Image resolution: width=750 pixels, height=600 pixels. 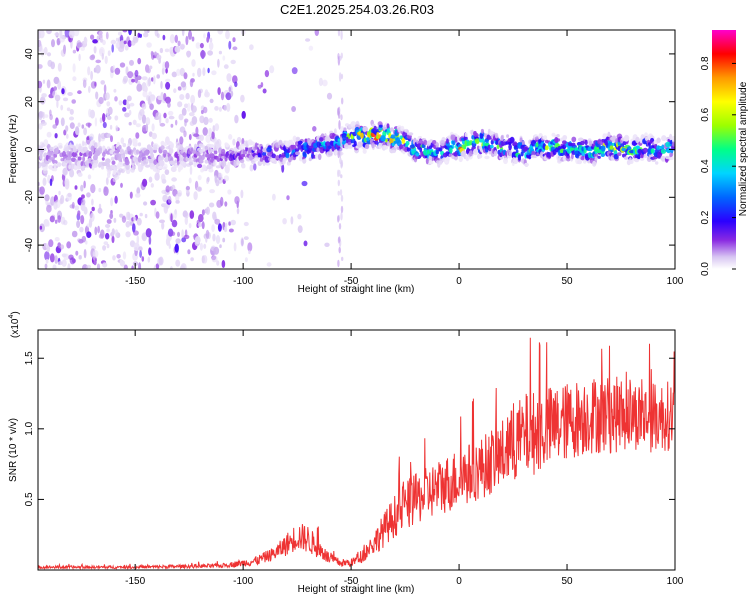 I want to click on spectrogram-x-tick-label: 0, so click(x=459, y=281).